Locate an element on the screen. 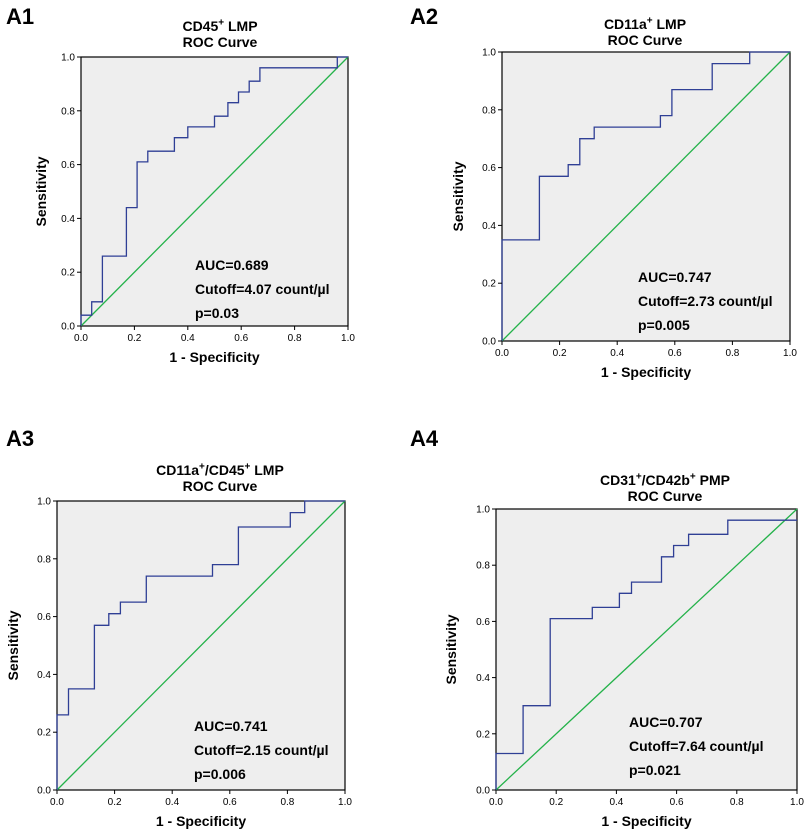 The height and width of the screenshot is (832, 809). annotation-a4: AUC=0.707 is located at coordinates (666, 722).